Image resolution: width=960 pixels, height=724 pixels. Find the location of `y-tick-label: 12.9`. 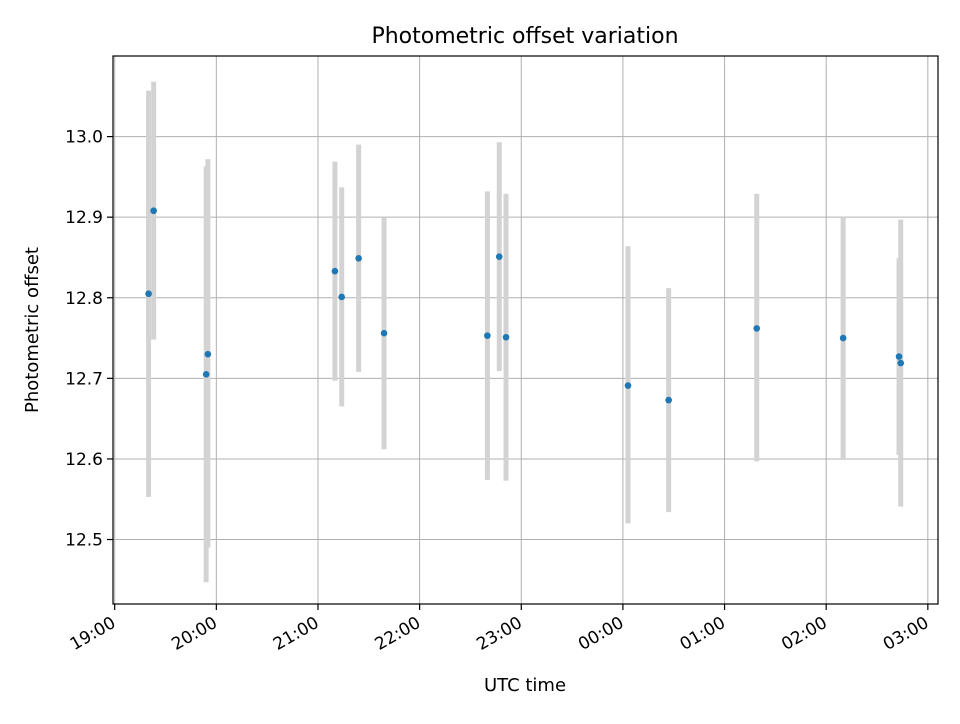

y-tick-label: 12.9 is located at coordinates (84, 218).